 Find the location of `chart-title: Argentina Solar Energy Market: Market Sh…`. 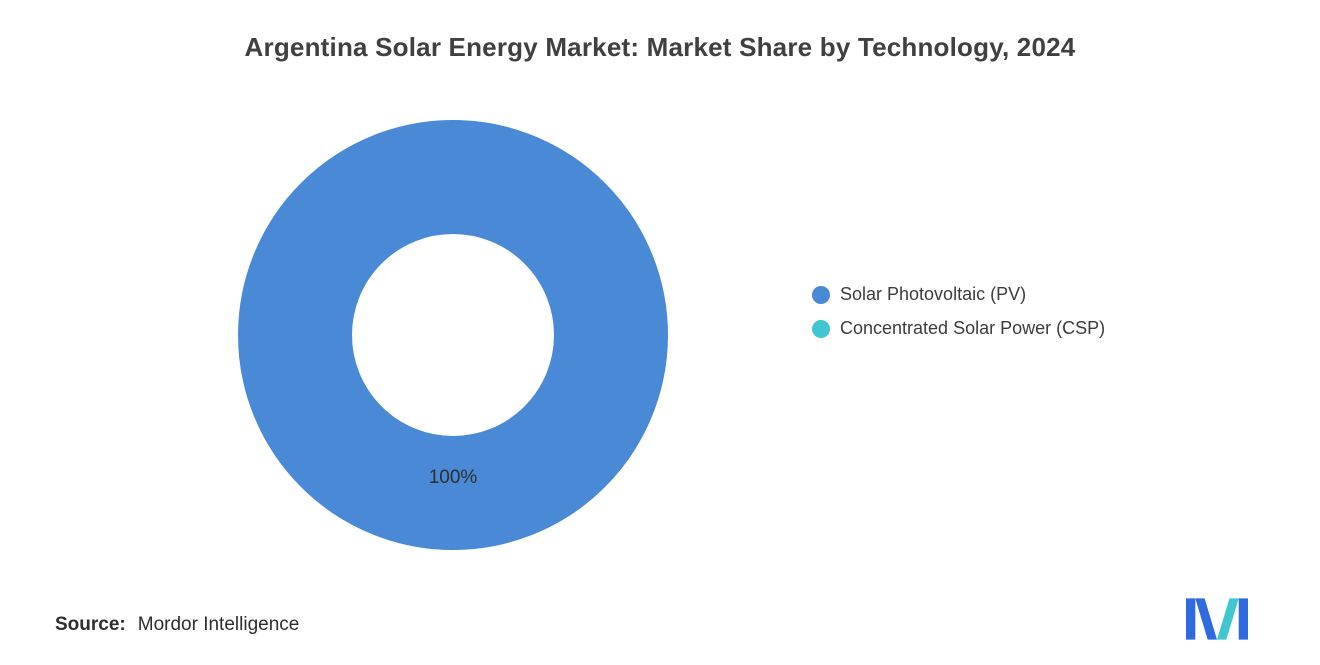

chart-title: Argentina Solar Energy Market: Market Sh… is located at coordinates (660, 47).